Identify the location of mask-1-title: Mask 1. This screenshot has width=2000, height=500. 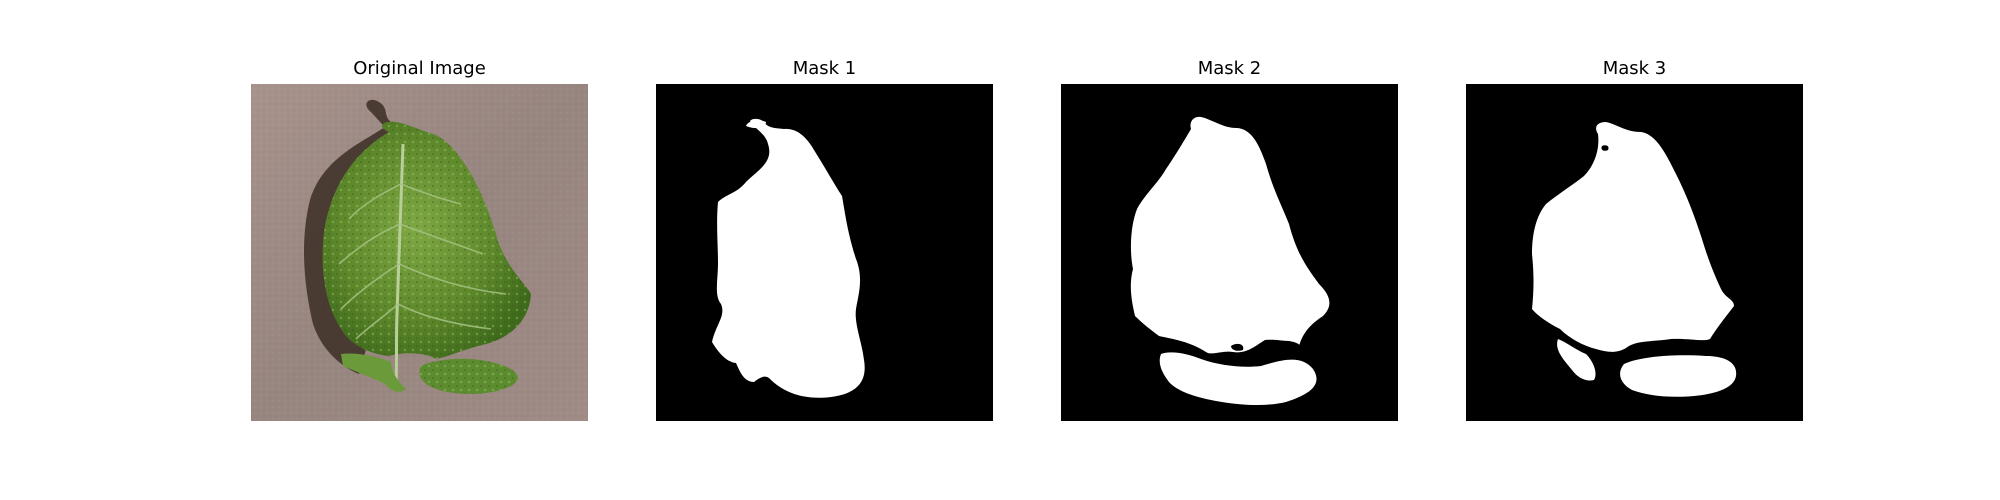
(824, 68).